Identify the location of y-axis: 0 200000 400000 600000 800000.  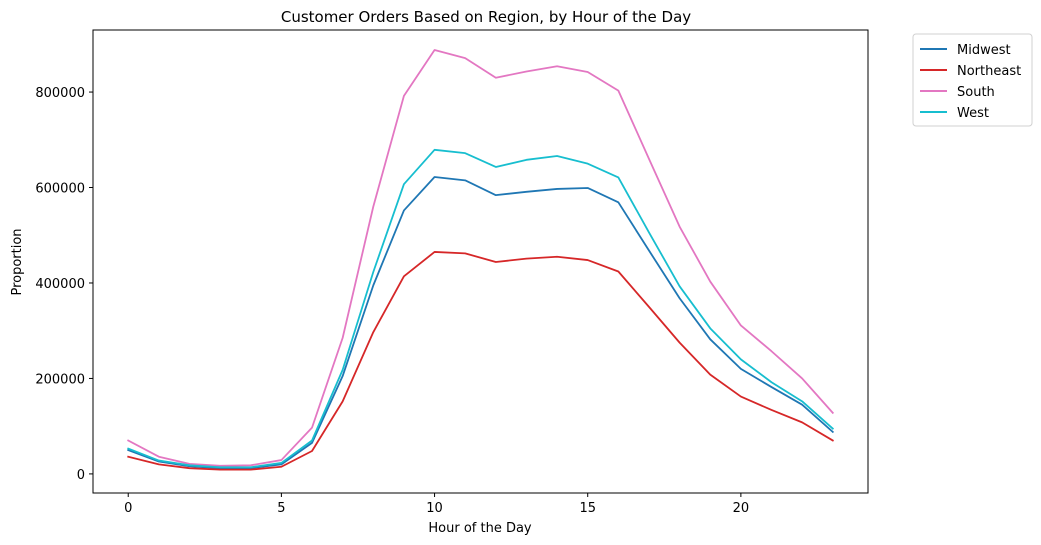
(64, 284).